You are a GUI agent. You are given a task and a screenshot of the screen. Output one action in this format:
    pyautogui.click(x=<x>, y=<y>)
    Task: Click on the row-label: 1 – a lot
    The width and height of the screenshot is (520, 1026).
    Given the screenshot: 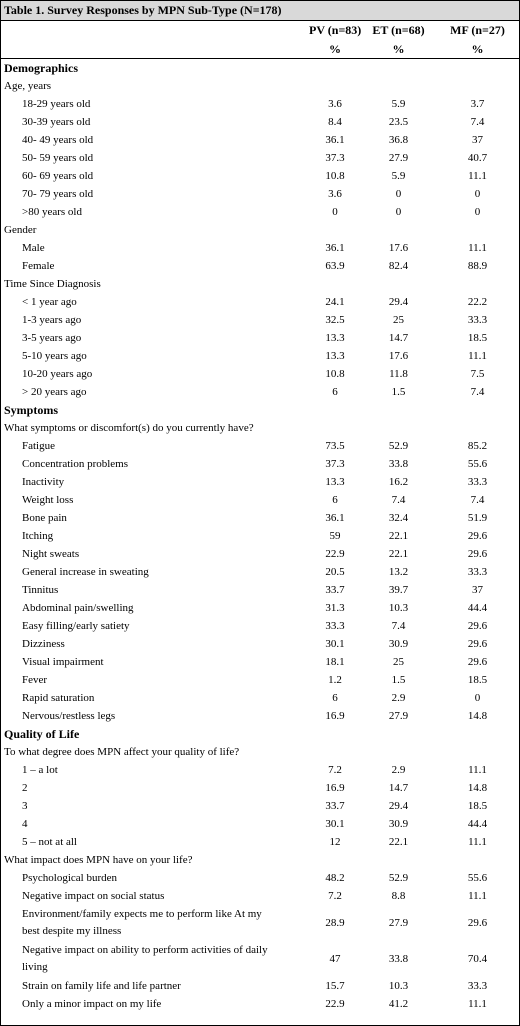 What is the action you would take?
    pyautogui.click(x=40, y=769)
    